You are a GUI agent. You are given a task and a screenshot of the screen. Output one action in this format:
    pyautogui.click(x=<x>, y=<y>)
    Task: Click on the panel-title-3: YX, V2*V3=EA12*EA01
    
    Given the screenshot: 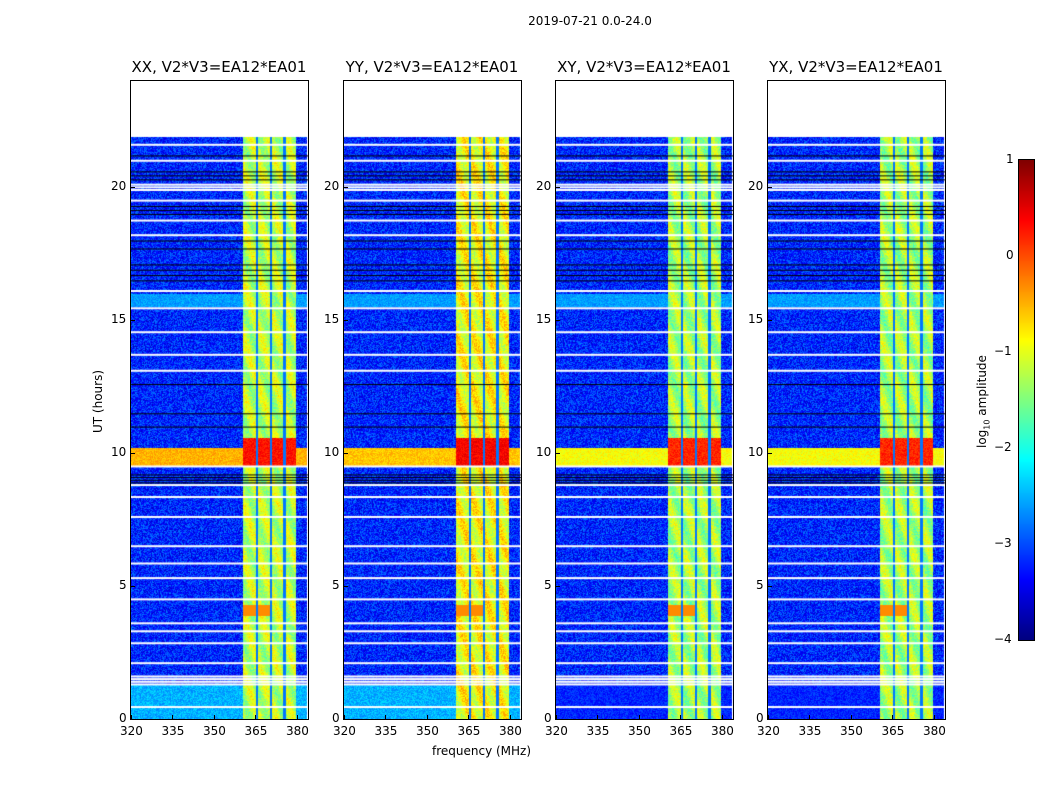 What is the action you would take?
    pyautogui.click(x=856, y=67)
    